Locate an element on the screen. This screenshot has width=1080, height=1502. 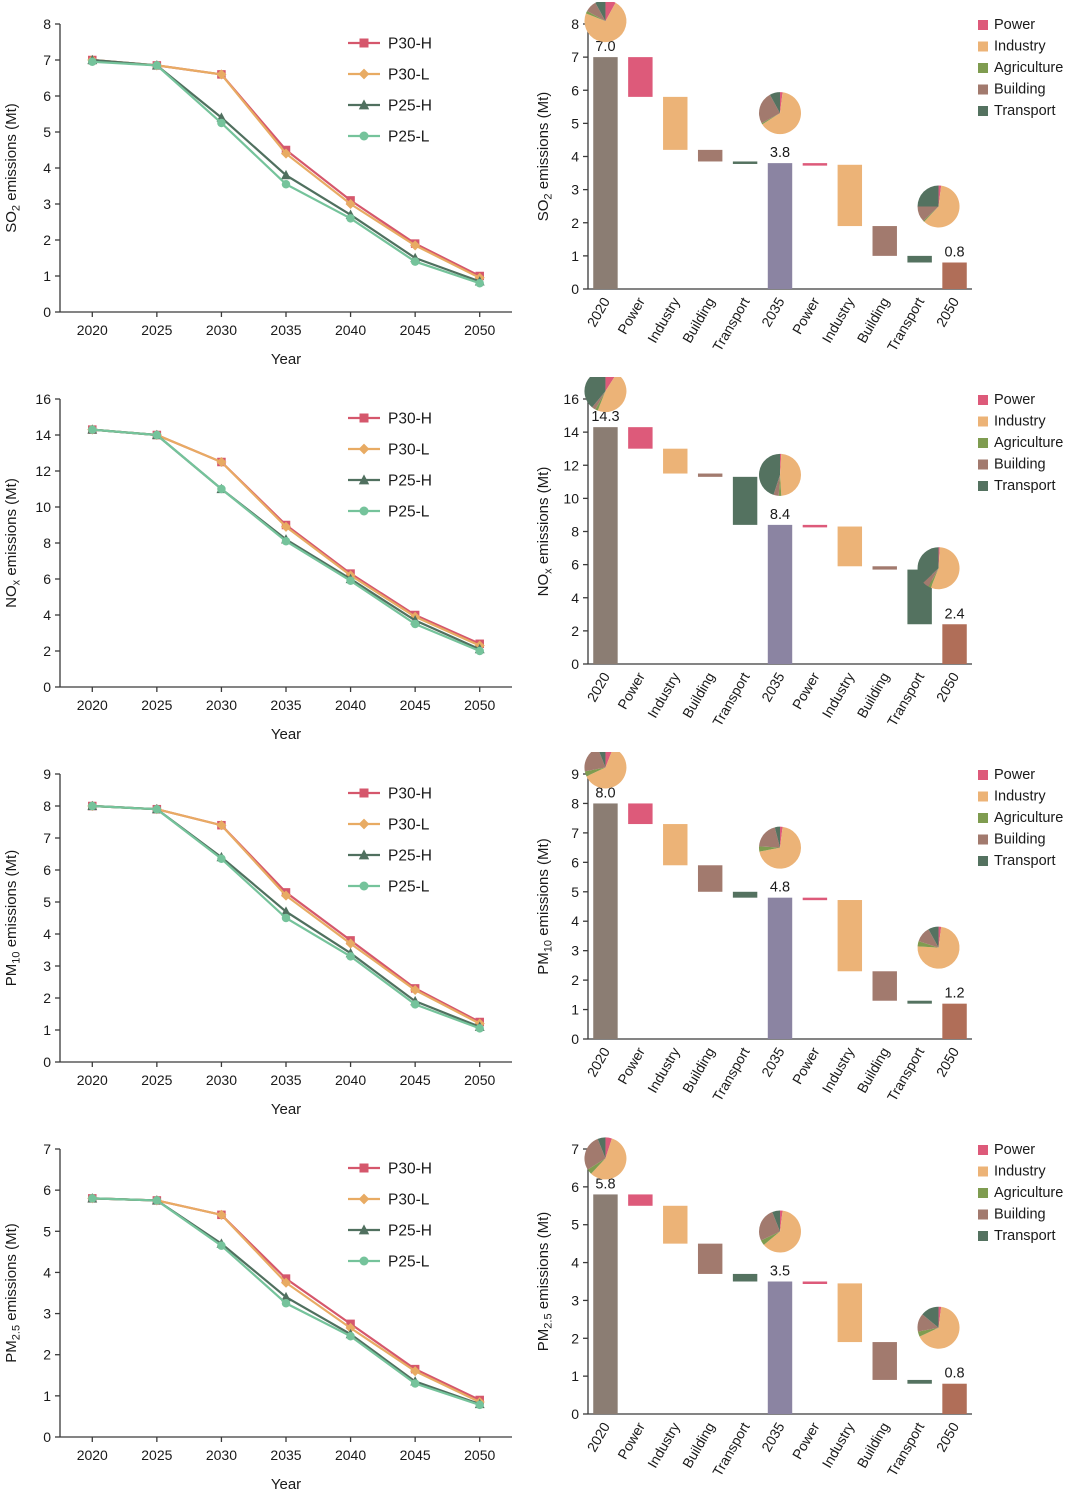
svg-text: P30-H is located at coordinates (410, 794).